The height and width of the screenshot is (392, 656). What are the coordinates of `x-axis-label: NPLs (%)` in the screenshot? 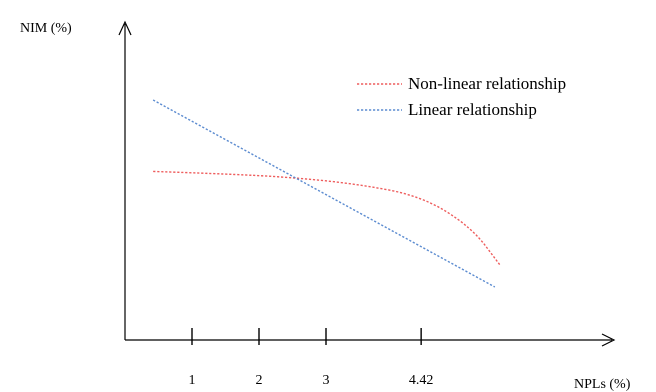 It's located at (602, 384).